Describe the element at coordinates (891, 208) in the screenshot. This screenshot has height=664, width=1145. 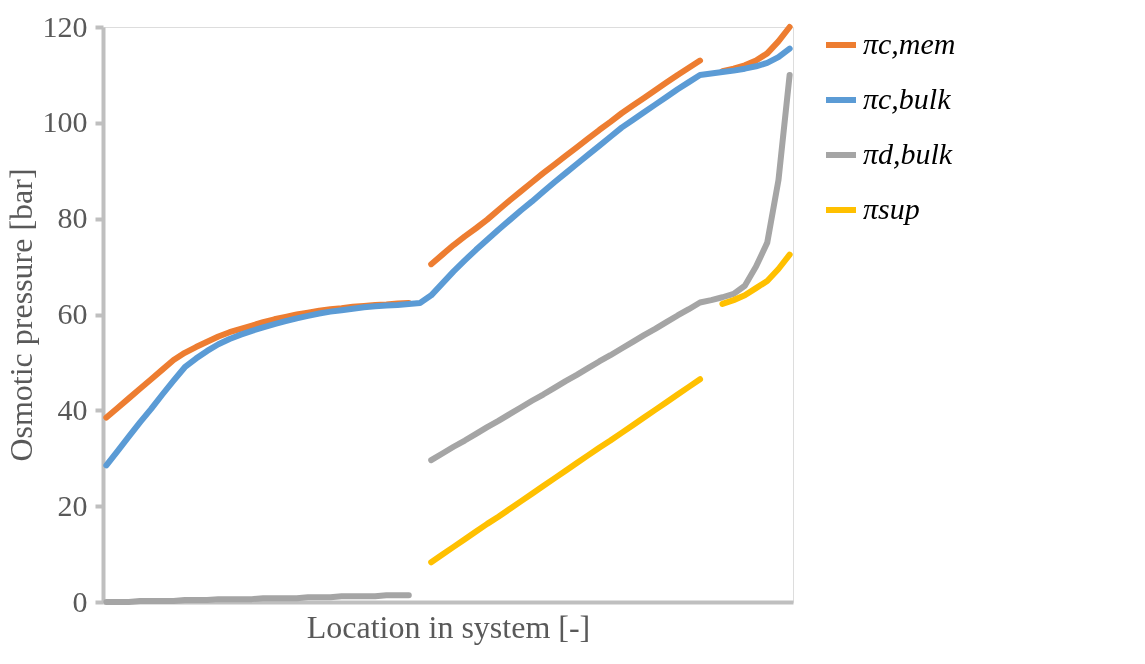
I see `legend-label: πsup` at that location.